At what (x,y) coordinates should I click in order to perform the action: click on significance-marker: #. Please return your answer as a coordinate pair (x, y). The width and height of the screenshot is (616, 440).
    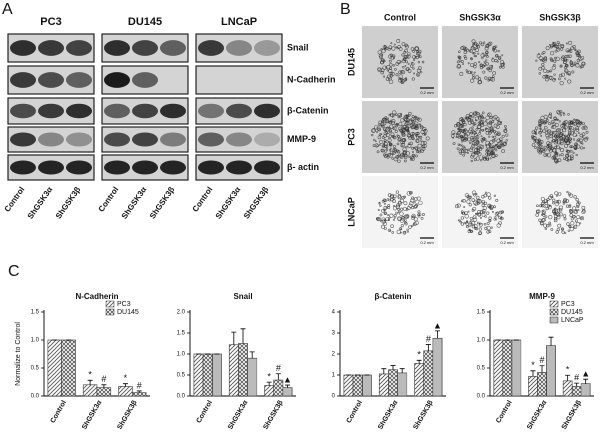
    Looking at the image, I should click on (541, 360).